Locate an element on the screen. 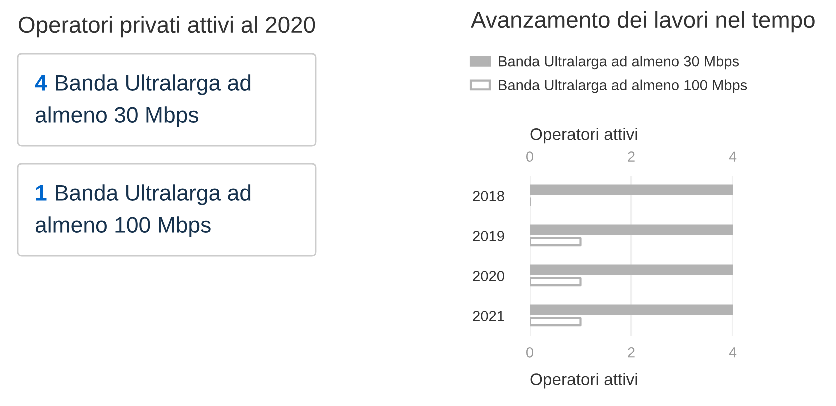  x-tick-label: 2 is located at coordinates (631, 352).